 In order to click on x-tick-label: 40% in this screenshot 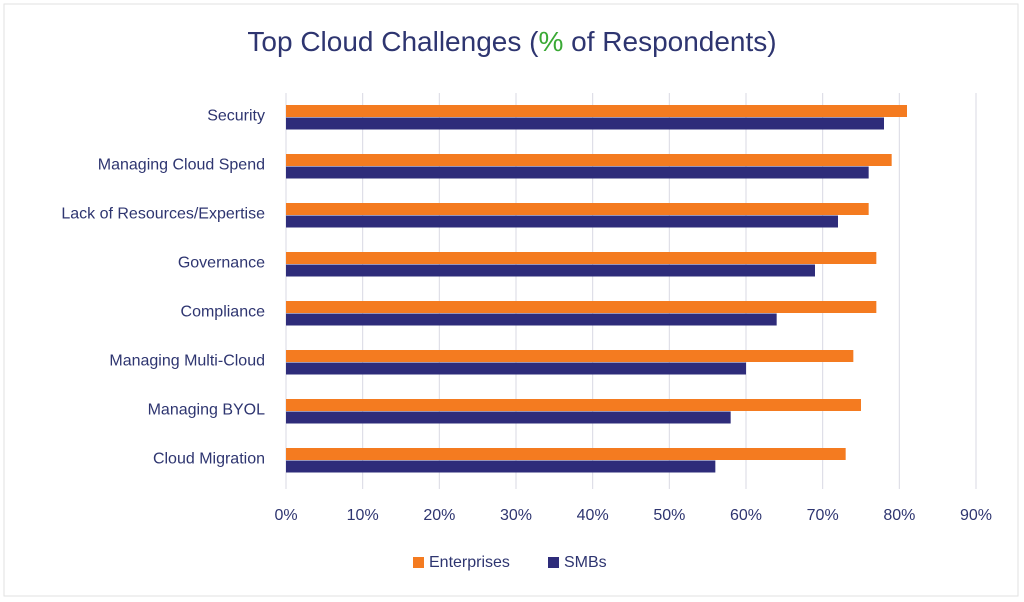, I will do `click(593, 515)`.